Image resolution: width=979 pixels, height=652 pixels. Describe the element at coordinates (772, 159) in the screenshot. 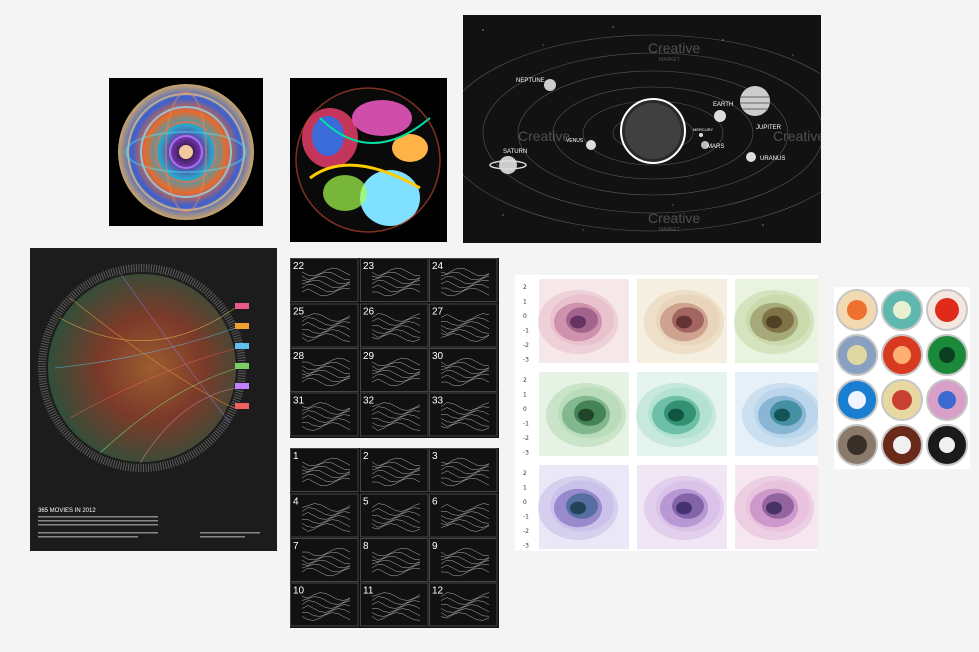

I see `planet-label-uranus: URANUS` at that location.